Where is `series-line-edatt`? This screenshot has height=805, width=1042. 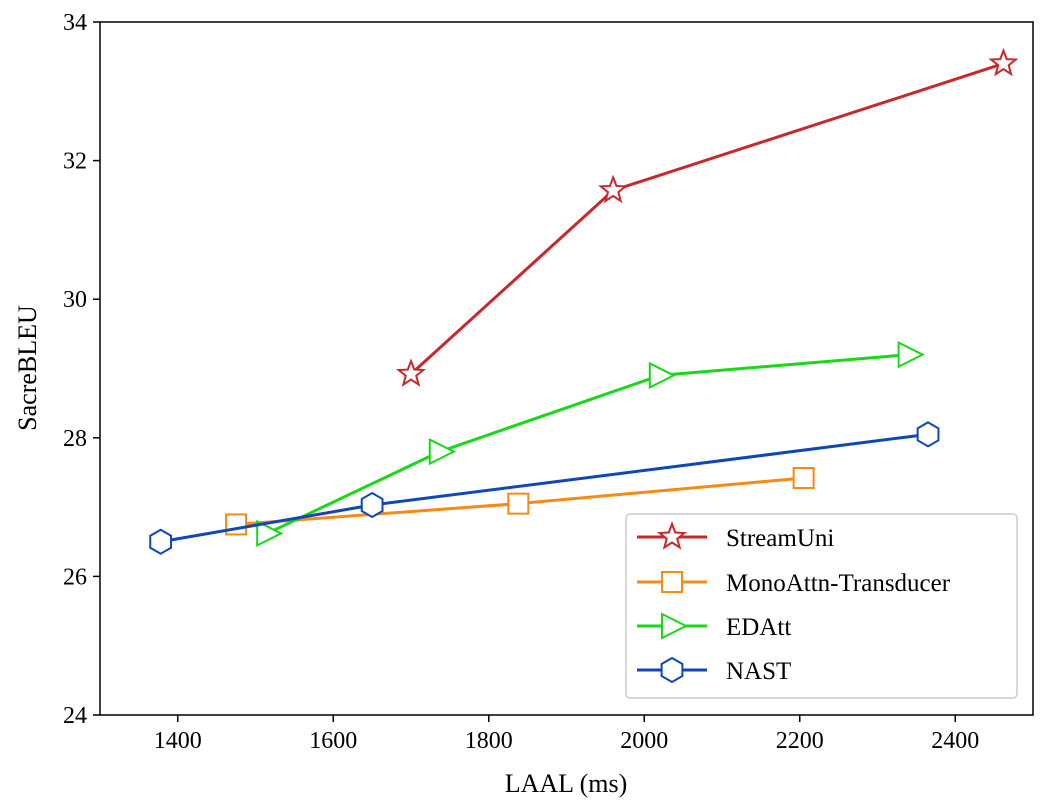
series-line-edatt is located at coordinates (587, 444).